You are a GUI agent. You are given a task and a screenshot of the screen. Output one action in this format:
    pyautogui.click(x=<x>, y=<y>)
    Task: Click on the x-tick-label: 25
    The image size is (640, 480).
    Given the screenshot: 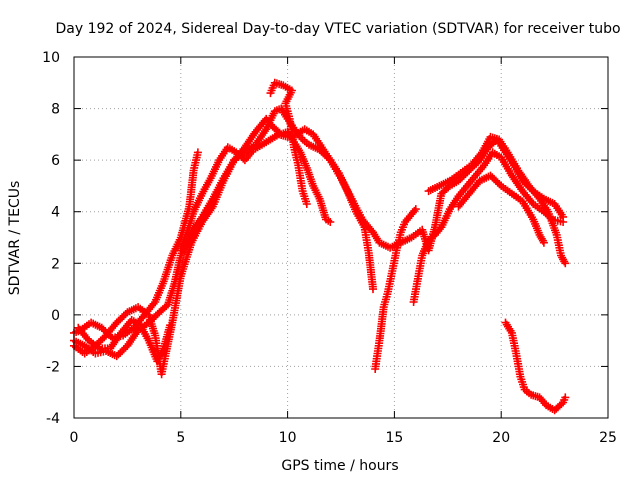 What is the action you would take?
    pyautogui.click(x=608, y=438)
    